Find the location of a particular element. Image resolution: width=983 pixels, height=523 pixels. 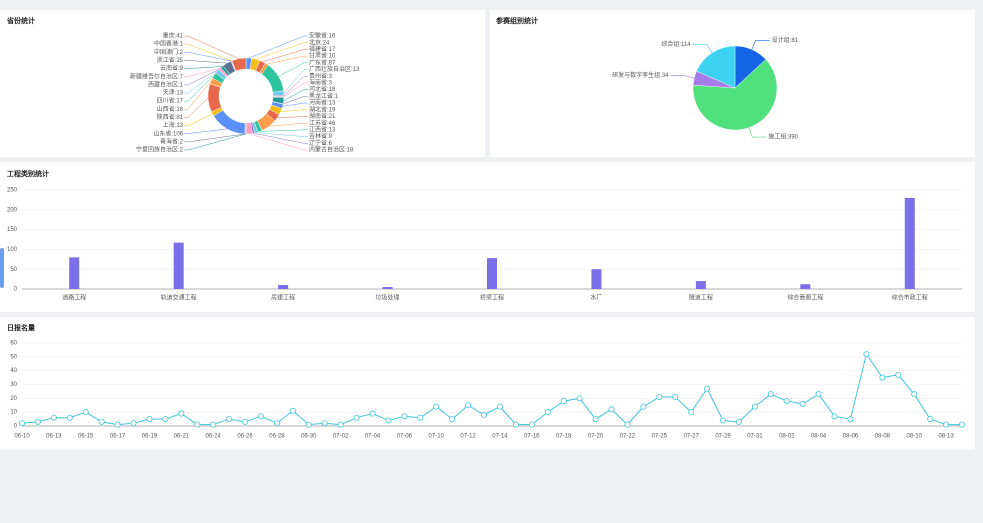

x-tick-label: 综合市政工程 is located at coordinates (910, 298).